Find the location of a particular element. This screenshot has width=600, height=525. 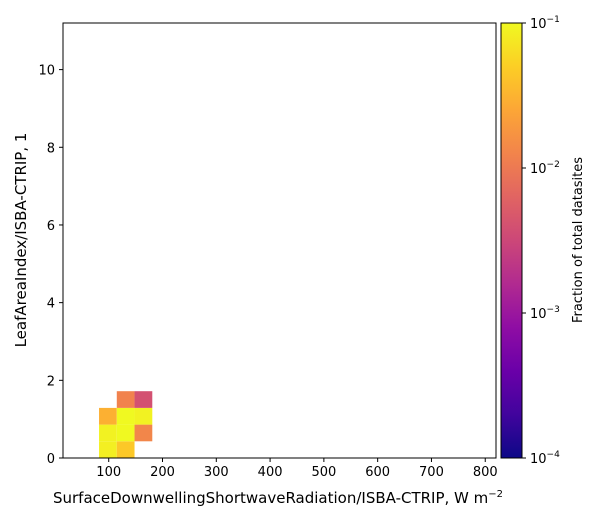

y-tick-label: 0 is located at coordinates (51, 459).